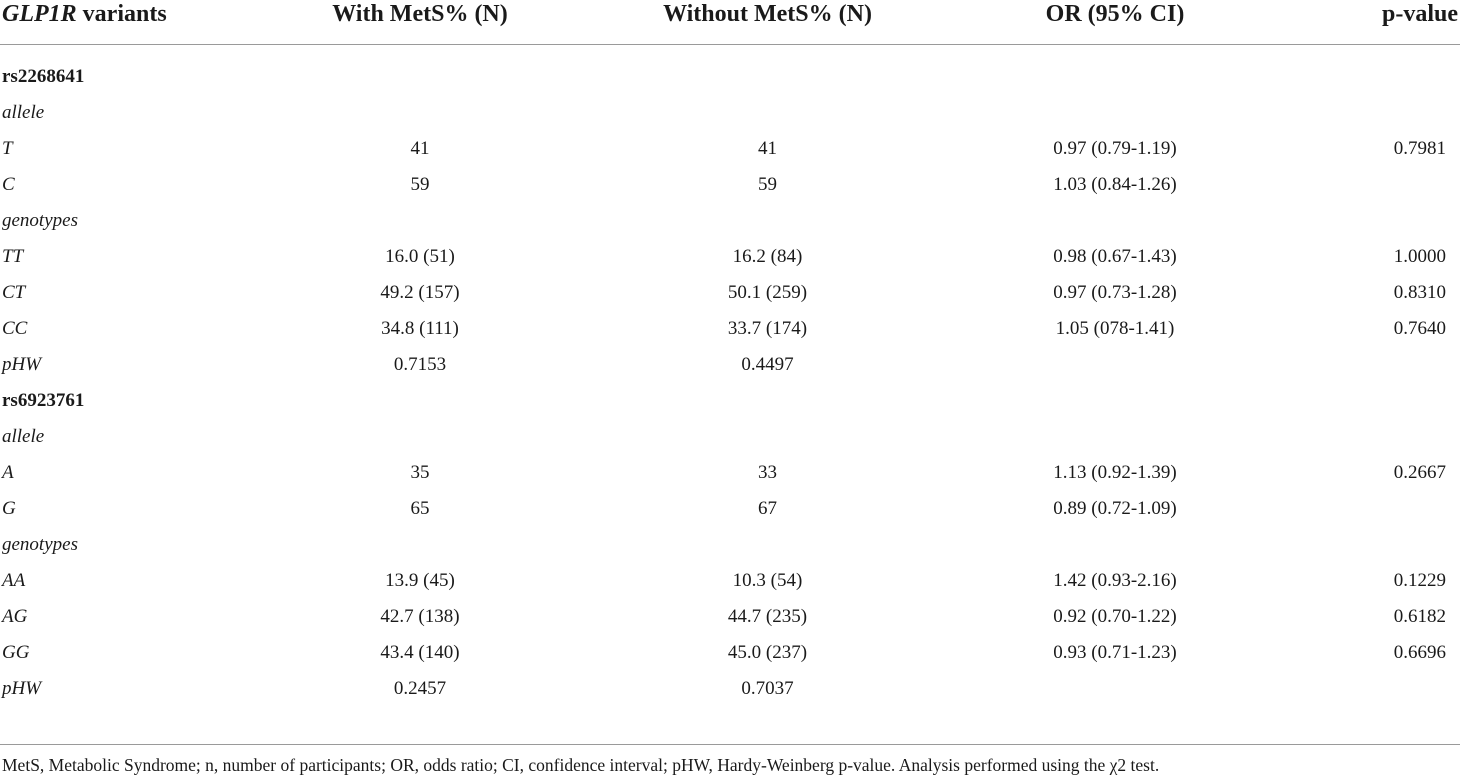  I want to click on cell-without-mets: 59, so click(767, 184).